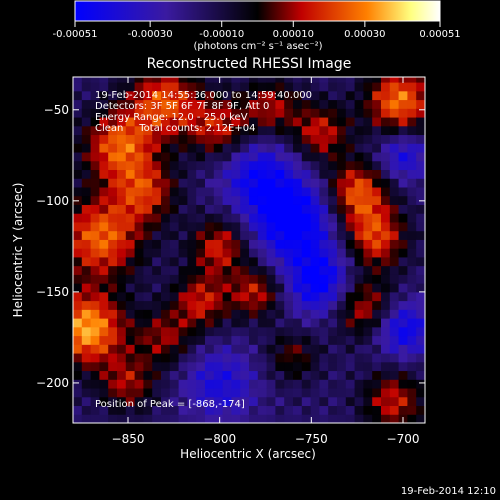 The width and height of the screenshot is (500, 500). I want to click on y-axis-label: Heliocentric Y (arcsec), so click(18, 250).